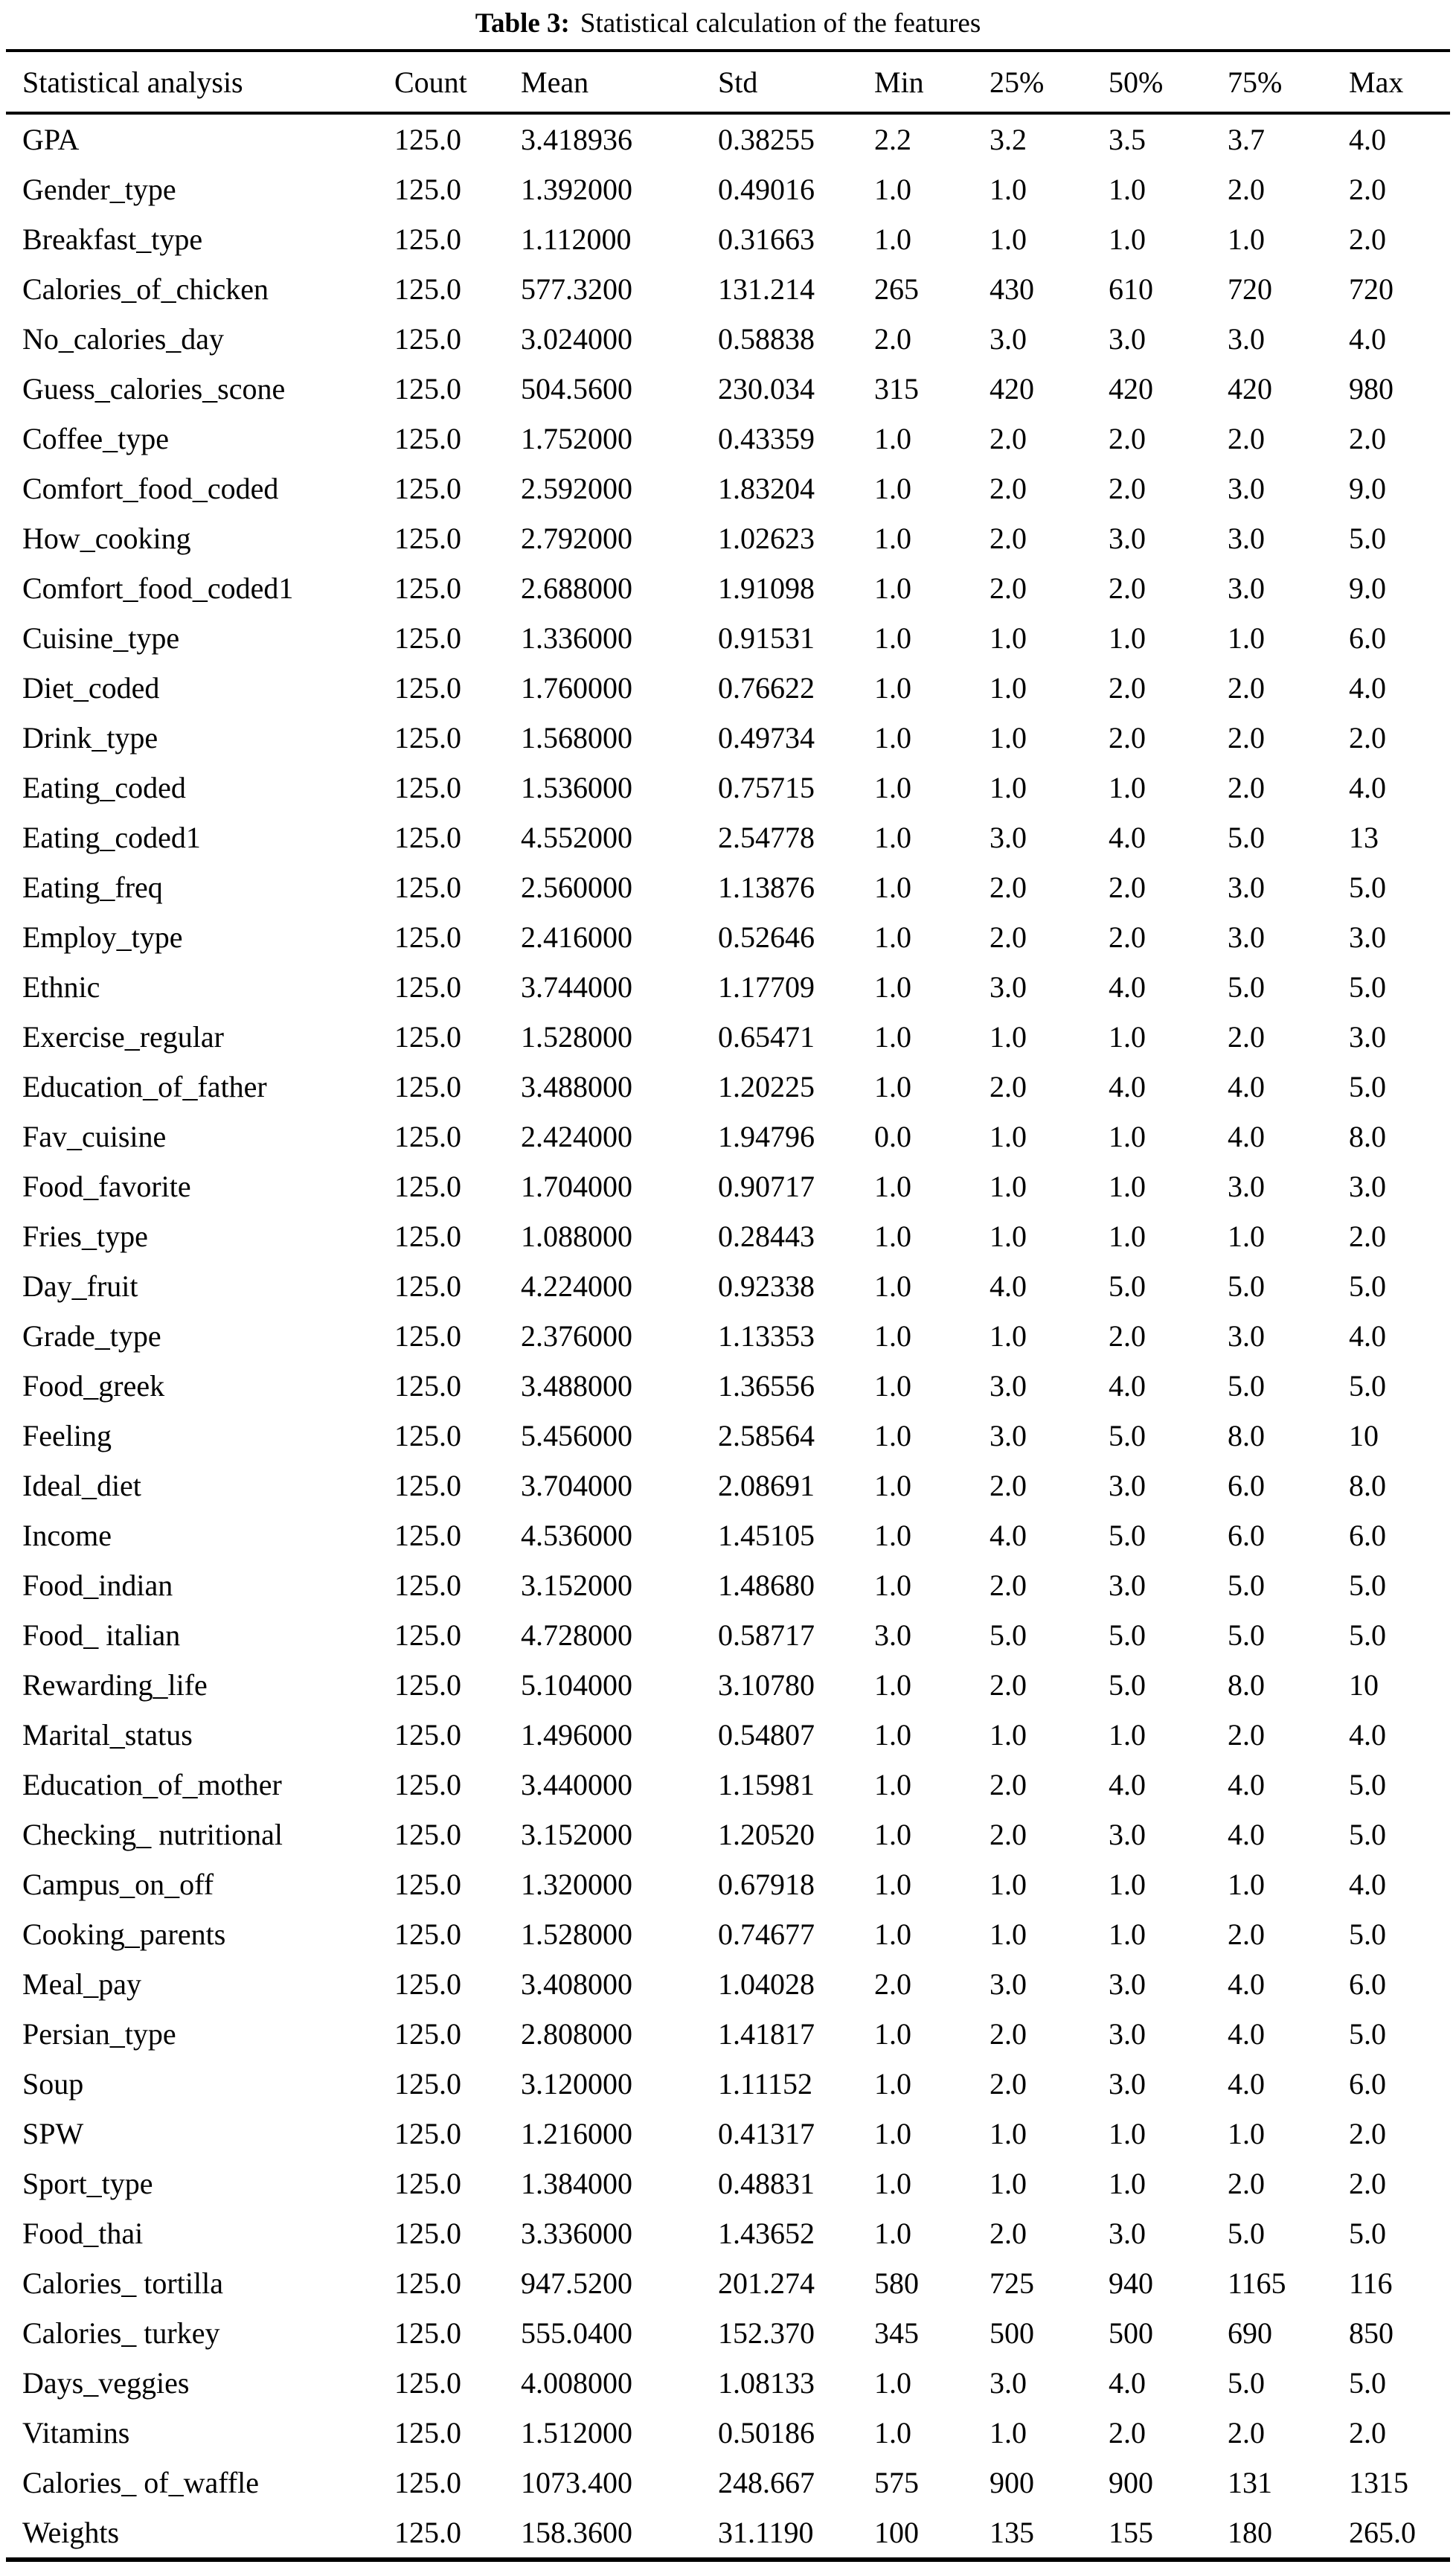  I want to click on row-label-cell: Soup, so click(53, 2084).